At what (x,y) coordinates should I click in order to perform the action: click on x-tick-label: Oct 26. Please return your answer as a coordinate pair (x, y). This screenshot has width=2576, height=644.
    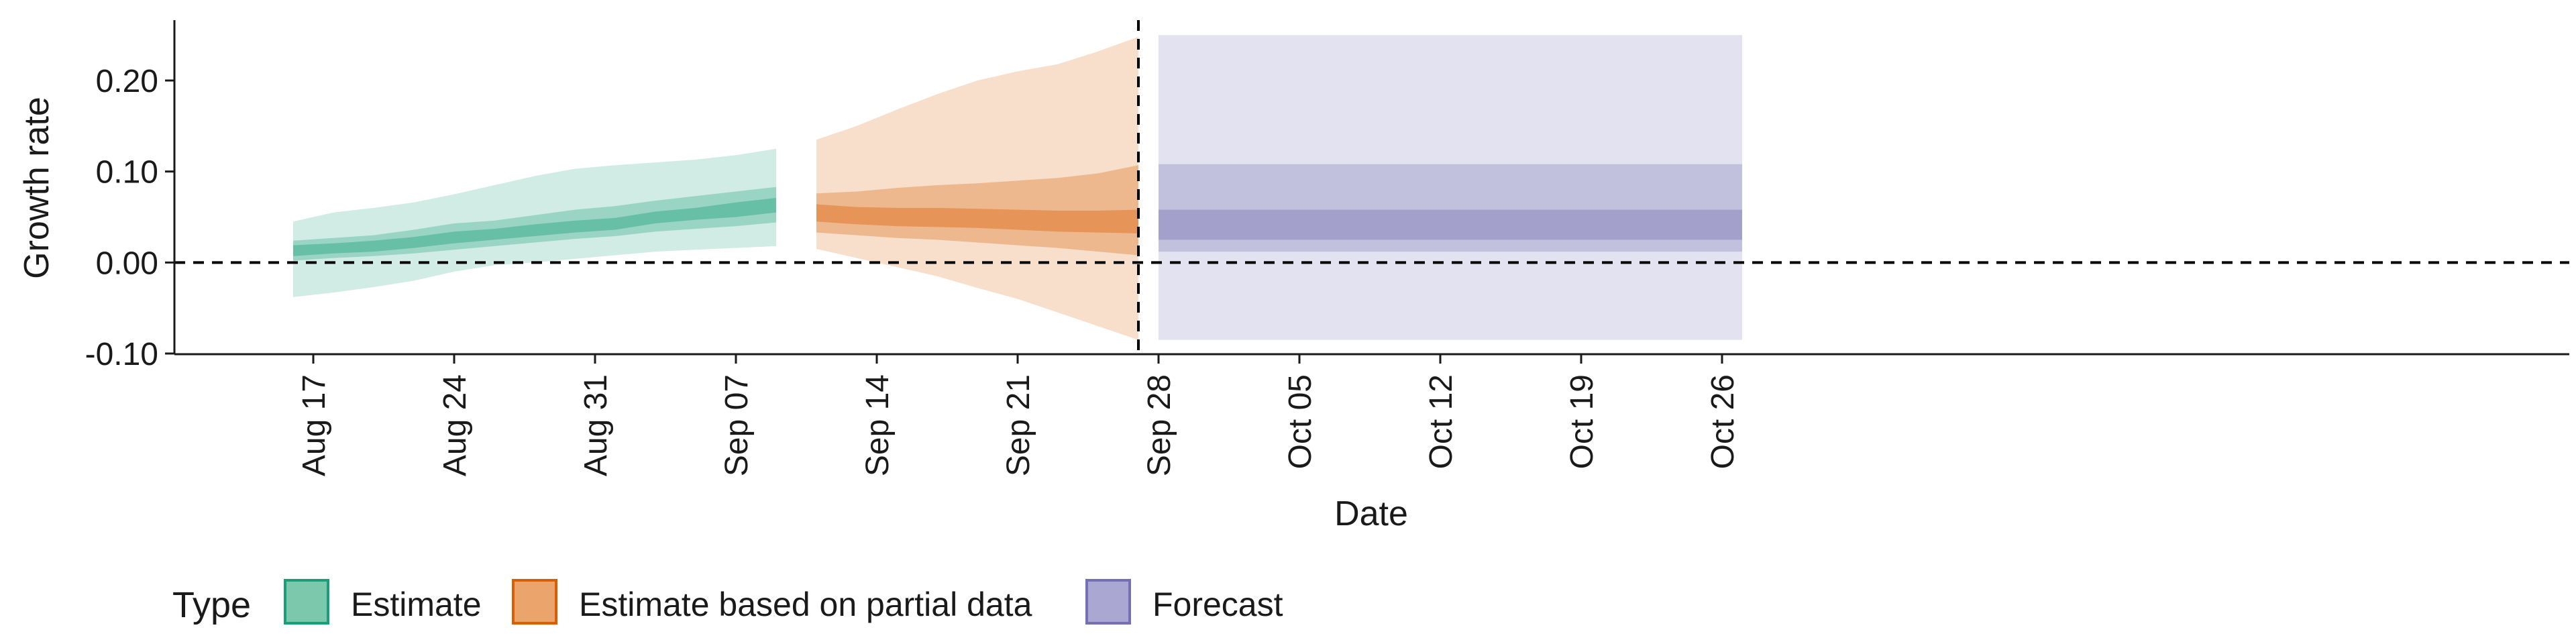
    Looking at the image, I should click on (1723, 421).